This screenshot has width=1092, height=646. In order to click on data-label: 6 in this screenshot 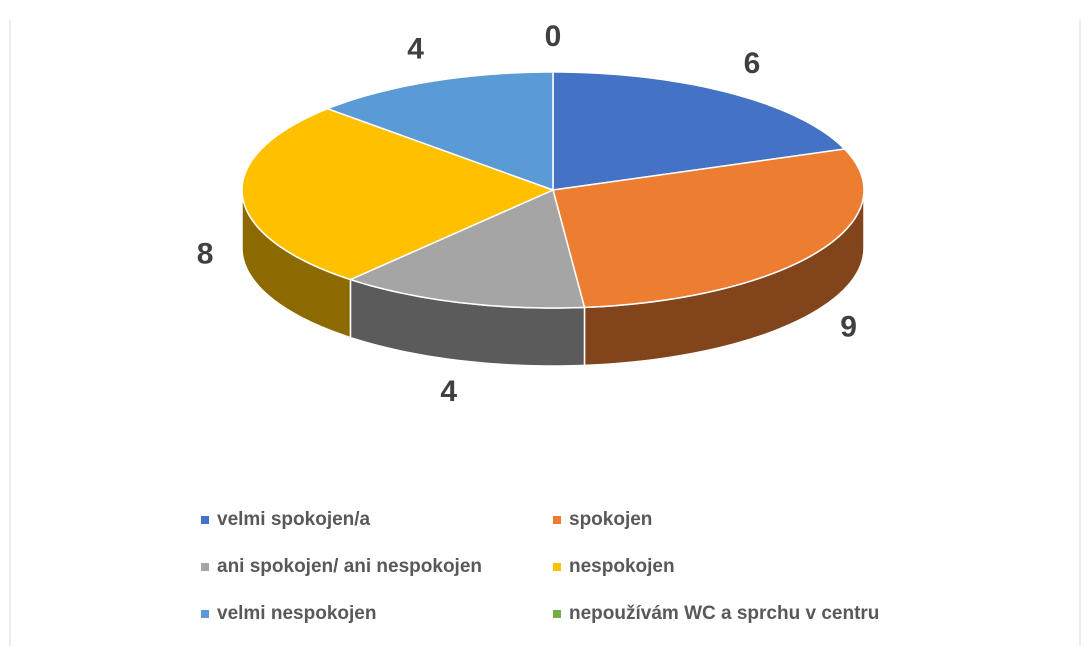, I will do `click(752, 63)`.